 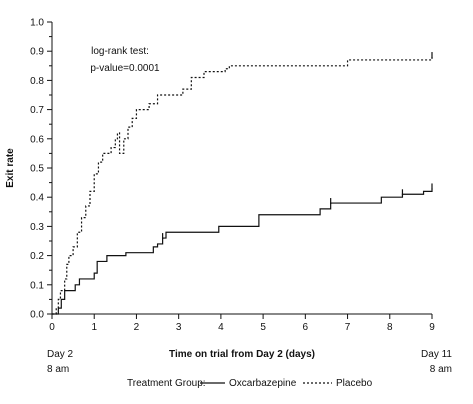 I want to click on x-tick-label: 9, so click(x=432, y=327).